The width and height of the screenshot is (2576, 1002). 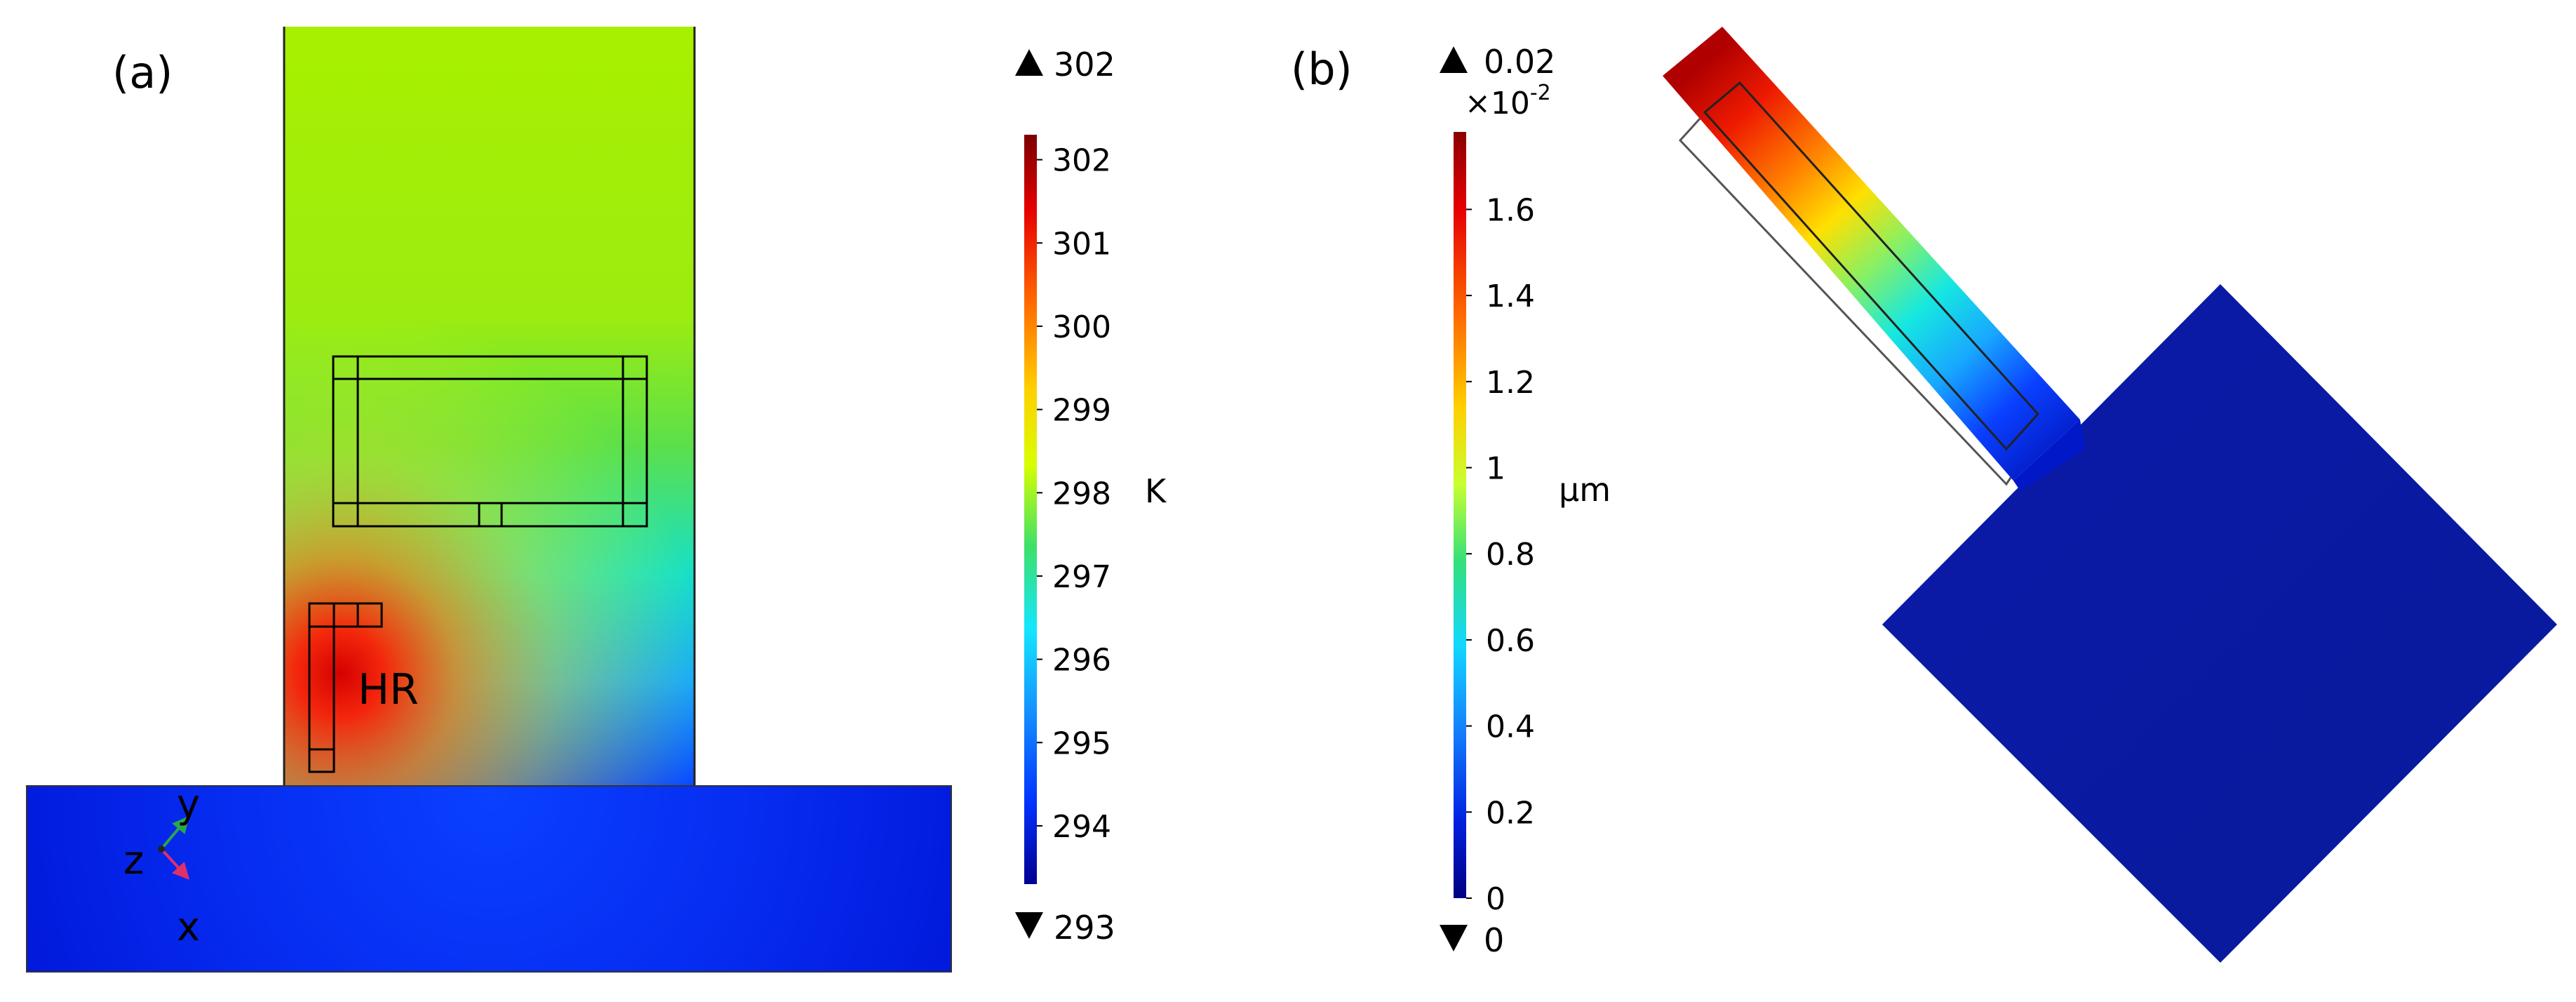 I want to click on colorbar-b-ticks: 1.6 1.4 1.2 1 0.8 0.6 0.4 0.2 0, so click(x=1501, y=554).